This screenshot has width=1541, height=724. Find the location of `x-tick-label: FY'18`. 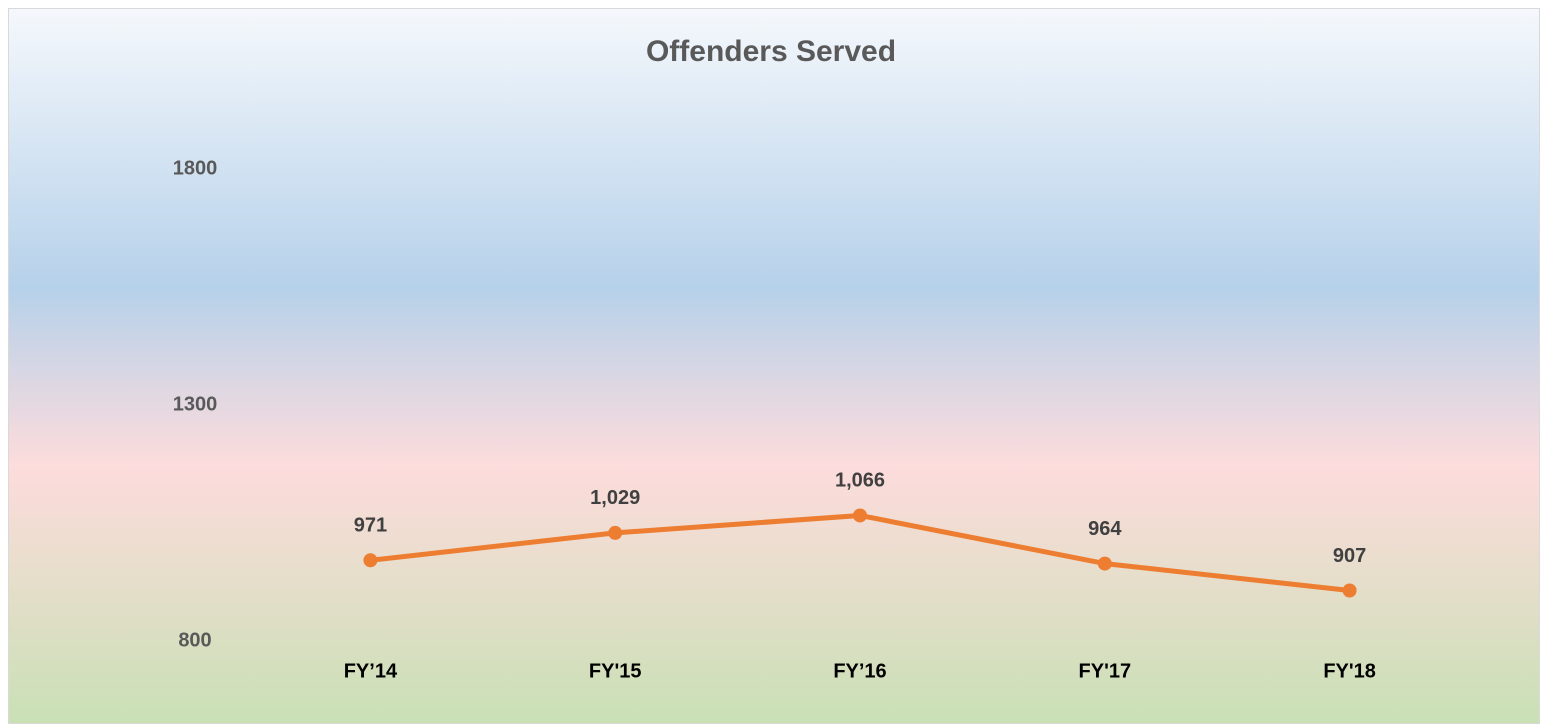

x-tick-label: FY'18 is located at coordinates (1349, 671).